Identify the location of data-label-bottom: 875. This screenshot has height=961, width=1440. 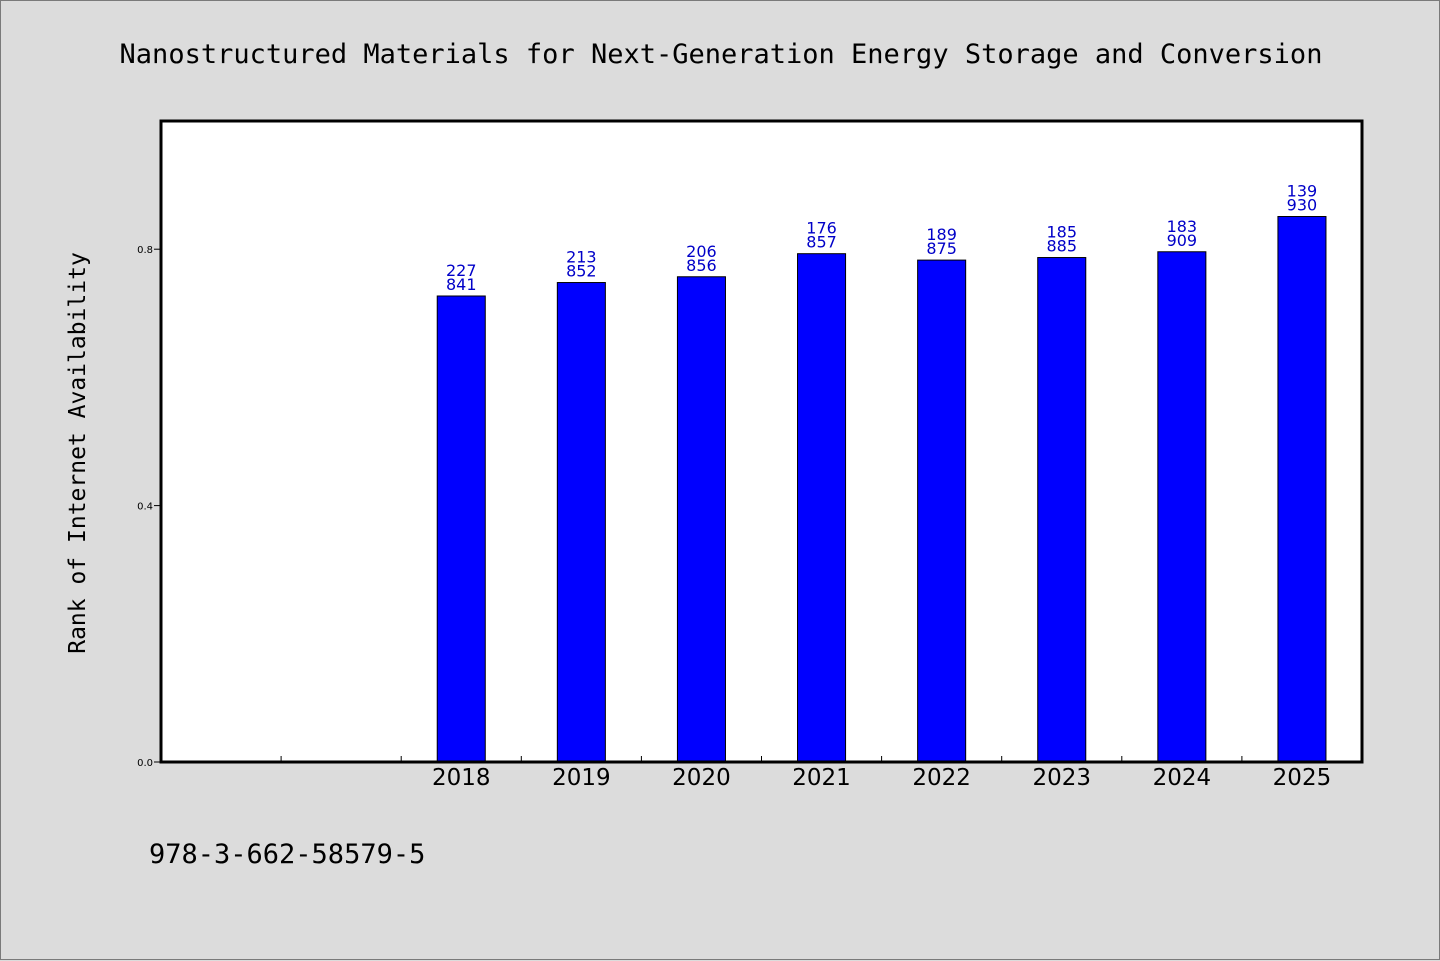
(941, 248).